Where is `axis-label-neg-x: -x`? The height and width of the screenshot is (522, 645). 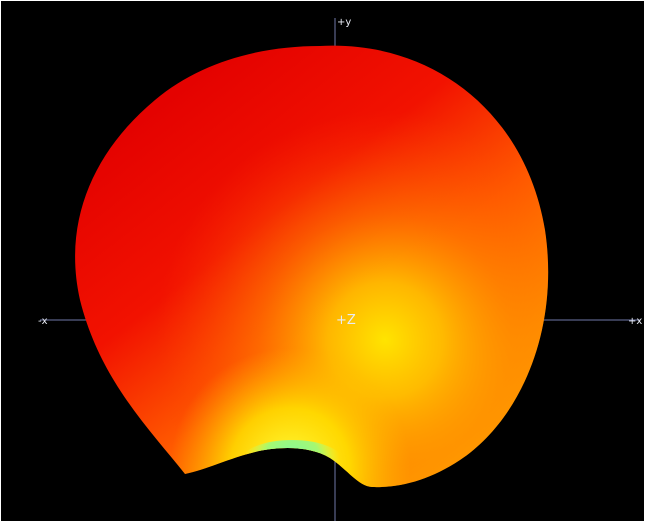 axis-label-neg-x: -x is located at coordinates (43, 321).